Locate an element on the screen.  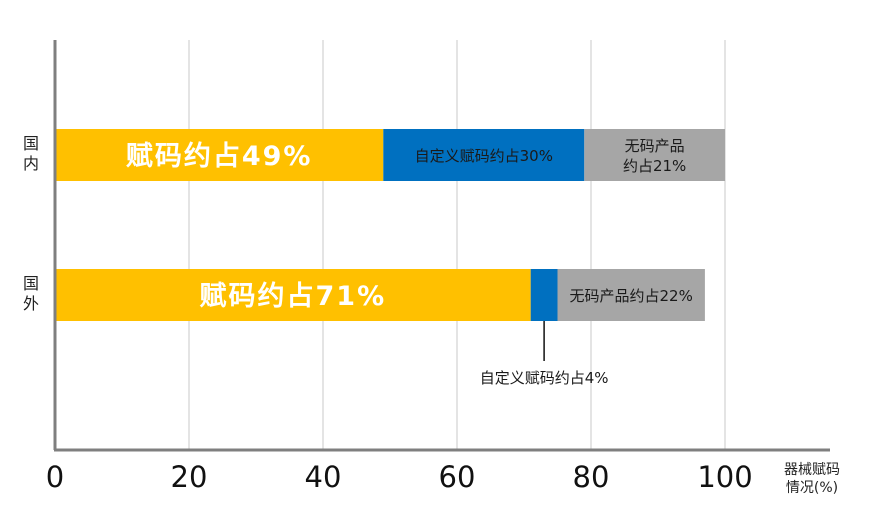
data-label: 自定义赋码约占4% is located at coordinates (544, 378).